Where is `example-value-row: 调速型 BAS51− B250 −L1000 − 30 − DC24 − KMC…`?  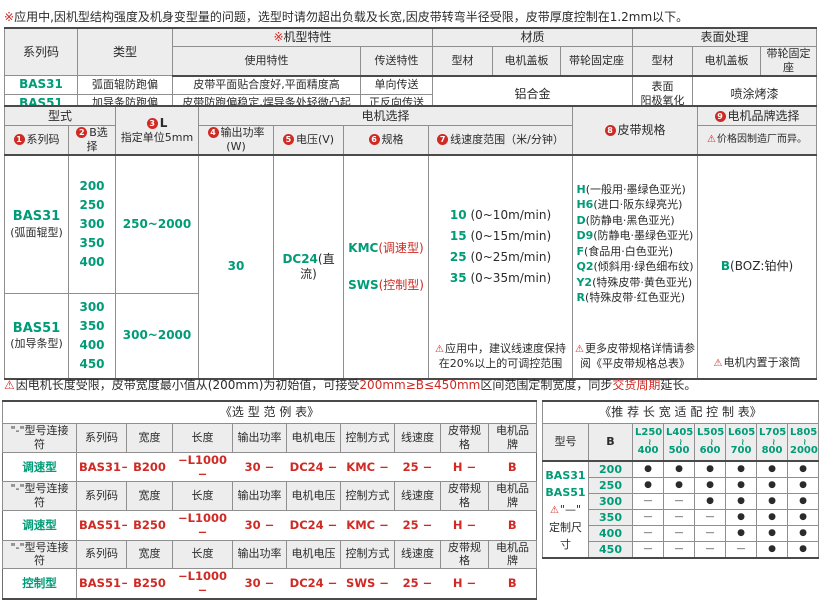 example-value-row: 调速型 BAS51− B250 −L1000 − 30 − DC24 − KMC… is located at coordinates (269, 525).